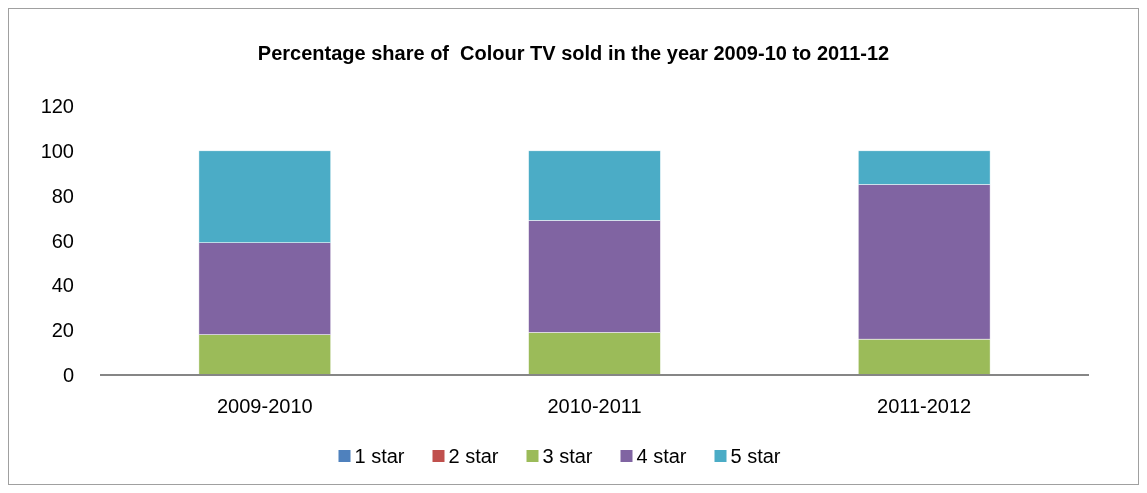 This screenshot has height=493, width=1147. What do you see at coordinates (62, 195) in the screenshot?
I see `y-tick-label: 80` at bounding box center [62, 195].